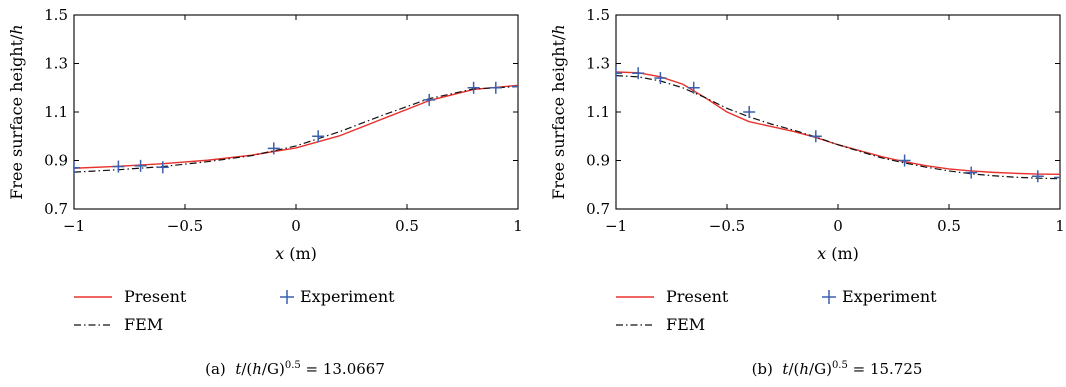 The image size is (1066, 387). Describe the element at coordinates (295, 369) in the screenshot. I see `subfigure-caption: (a) t/(h/G)0.5 = 13.0667` at that location.